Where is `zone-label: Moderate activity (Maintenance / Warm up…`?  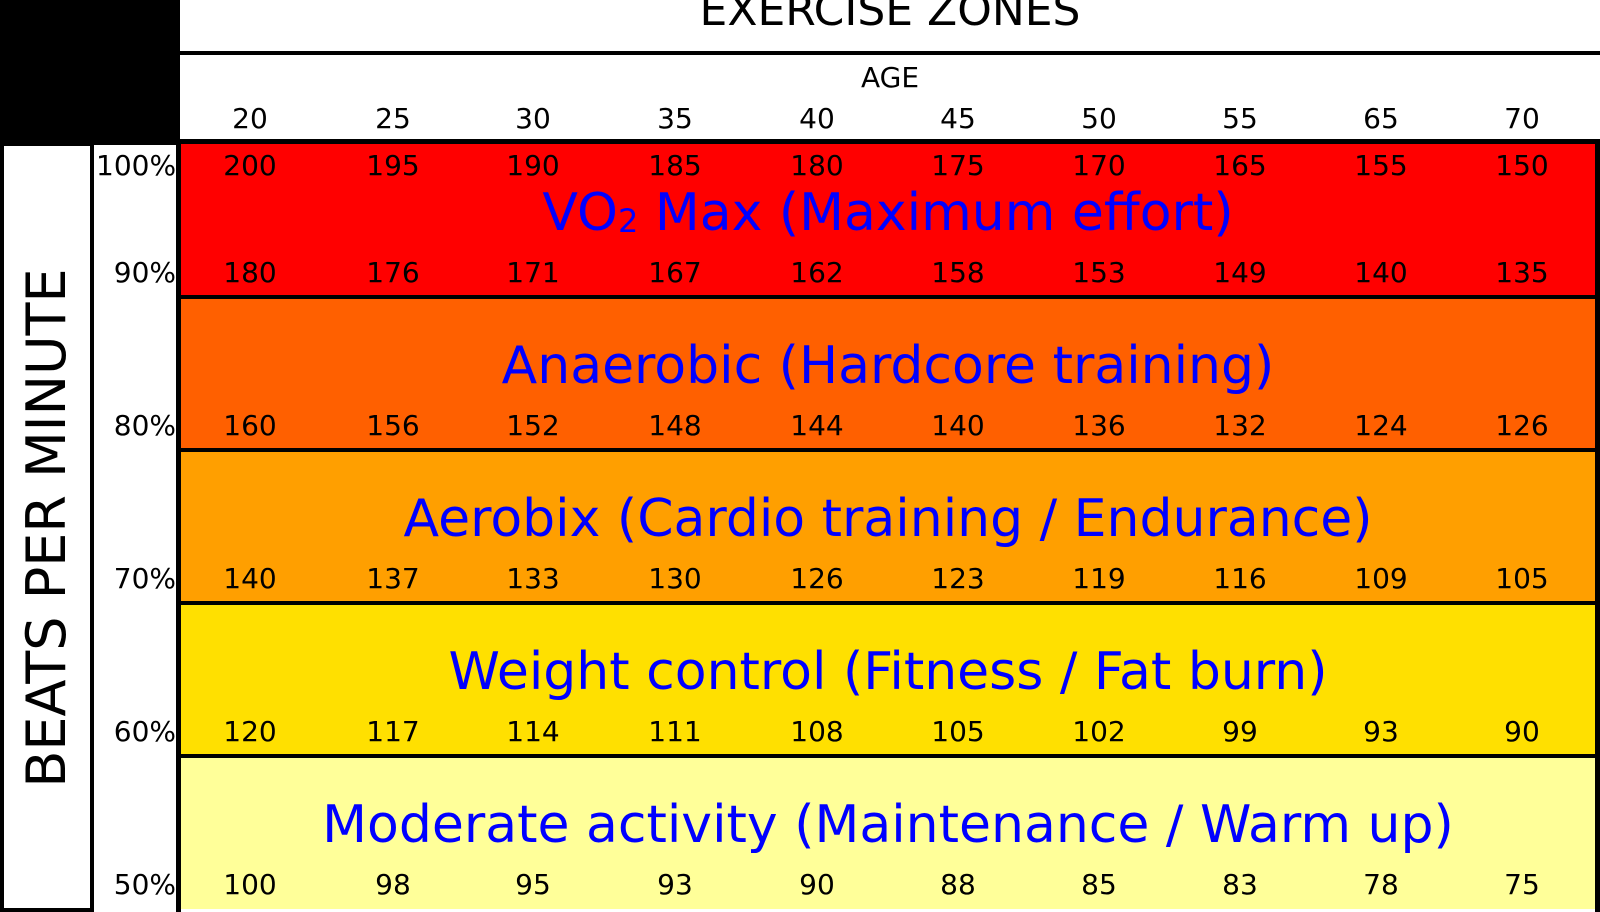
zone-label: Moderate activity (Maintenance / Warm up… is located at coordinates (888, 825).